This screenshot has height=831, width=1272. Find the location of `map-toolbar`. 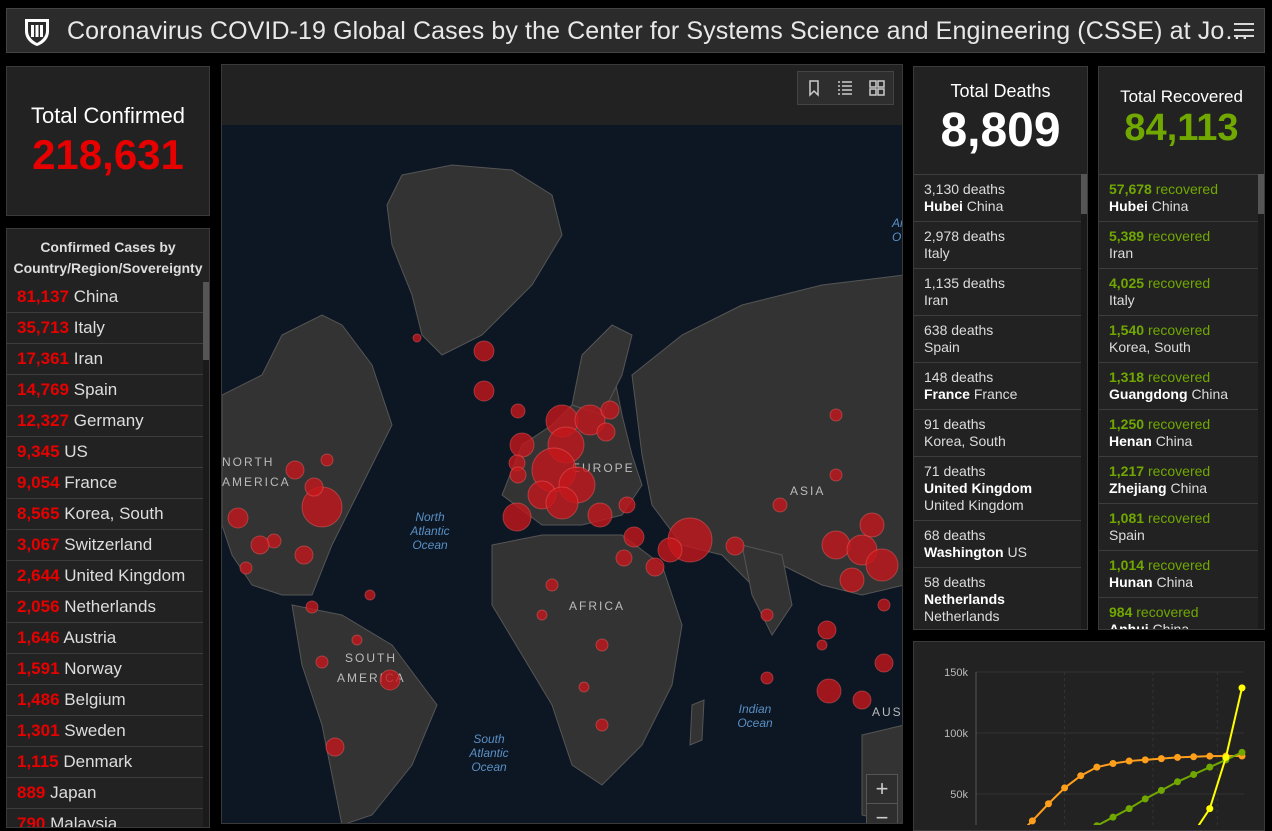

map-toolbar is located at coordinates (845, 88).